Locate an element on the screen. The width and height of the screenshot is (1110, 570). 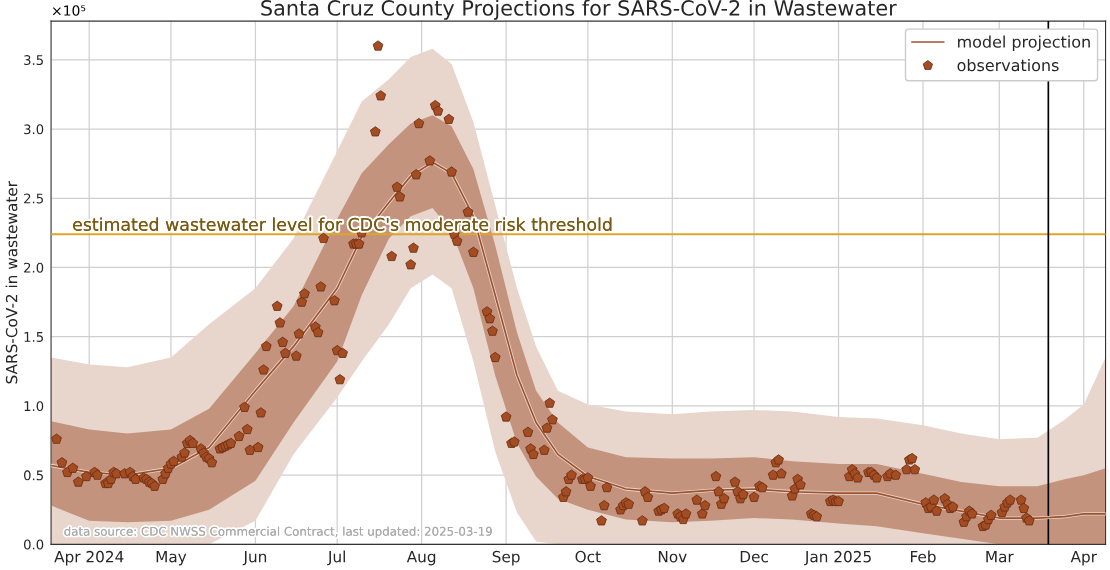
legend-label: model projection is located at coordinates (1024, 43).